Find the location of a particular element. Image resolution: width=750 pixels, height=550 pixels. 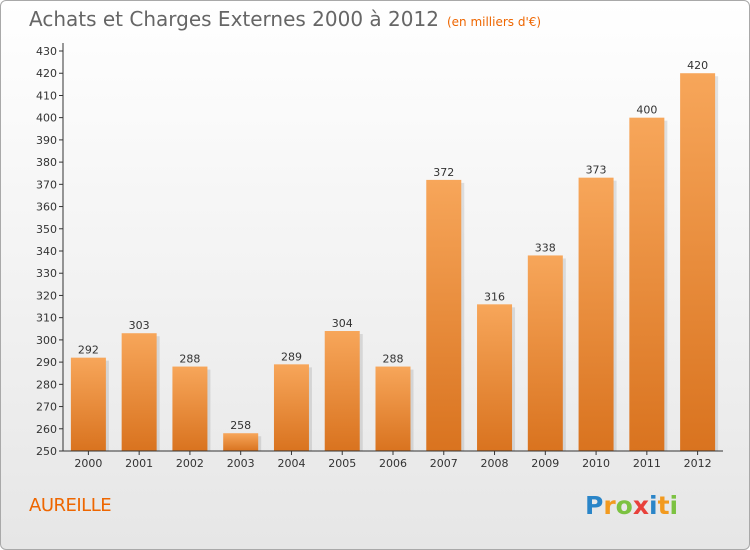

y-tick-label: 250 is located at coordinates (46, 451).